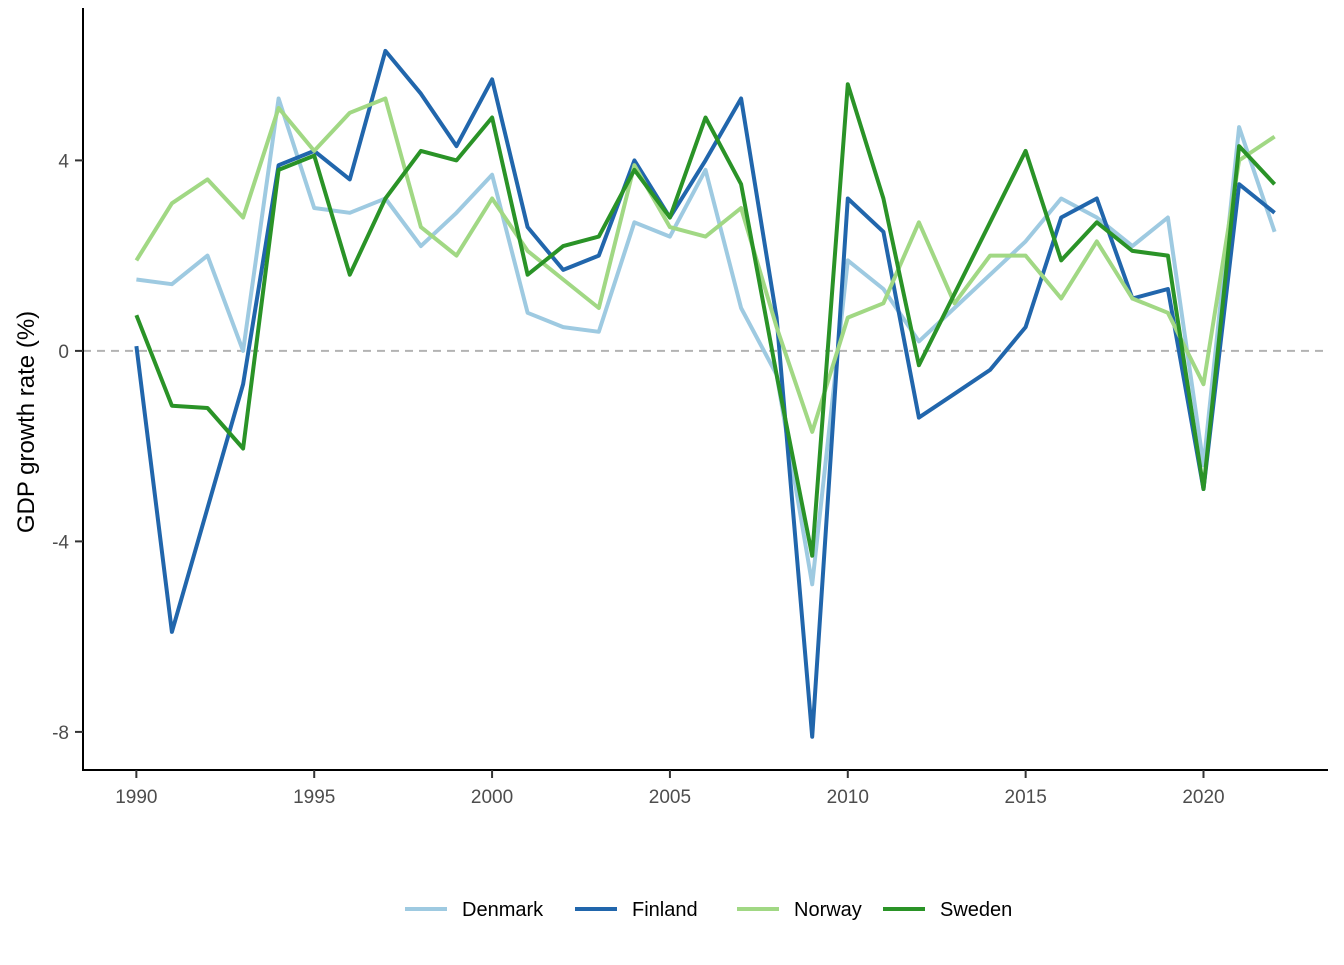  What do you see at coordinates (60, 542) in the screenshot?
I see `y-tick-label: -4` at bounding box center [60, 542].